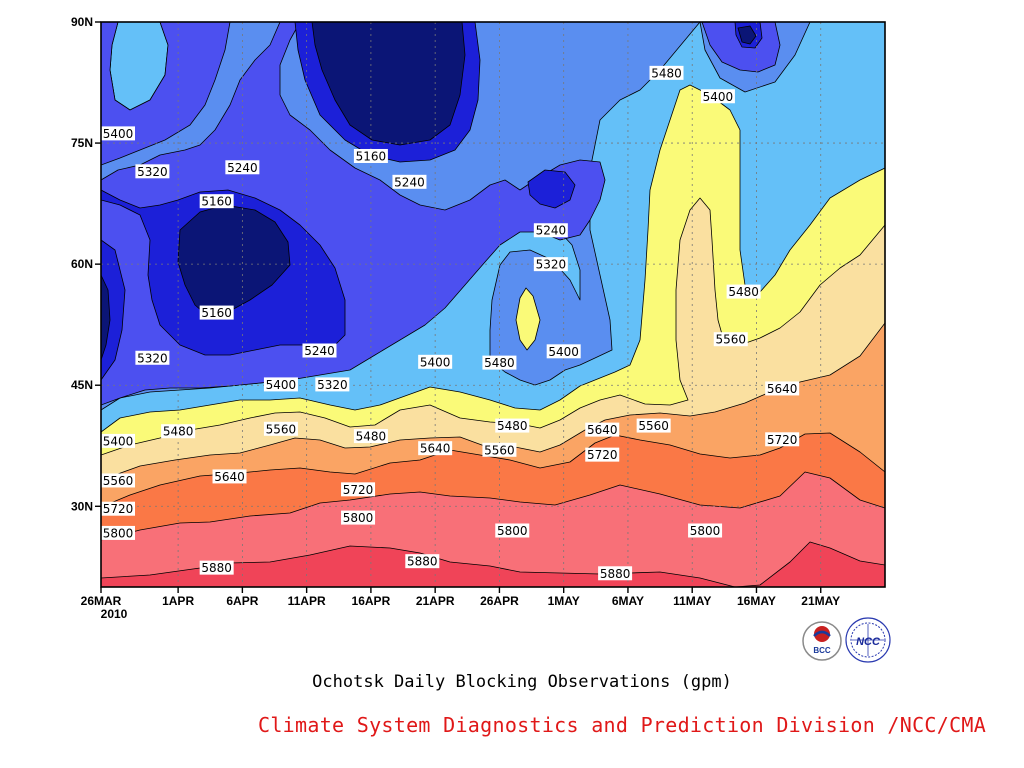  What do you see at coordinates (178, 601) in the screenshot?
I see `x-tick-label: 1APR` at bounding box center [178, 601].